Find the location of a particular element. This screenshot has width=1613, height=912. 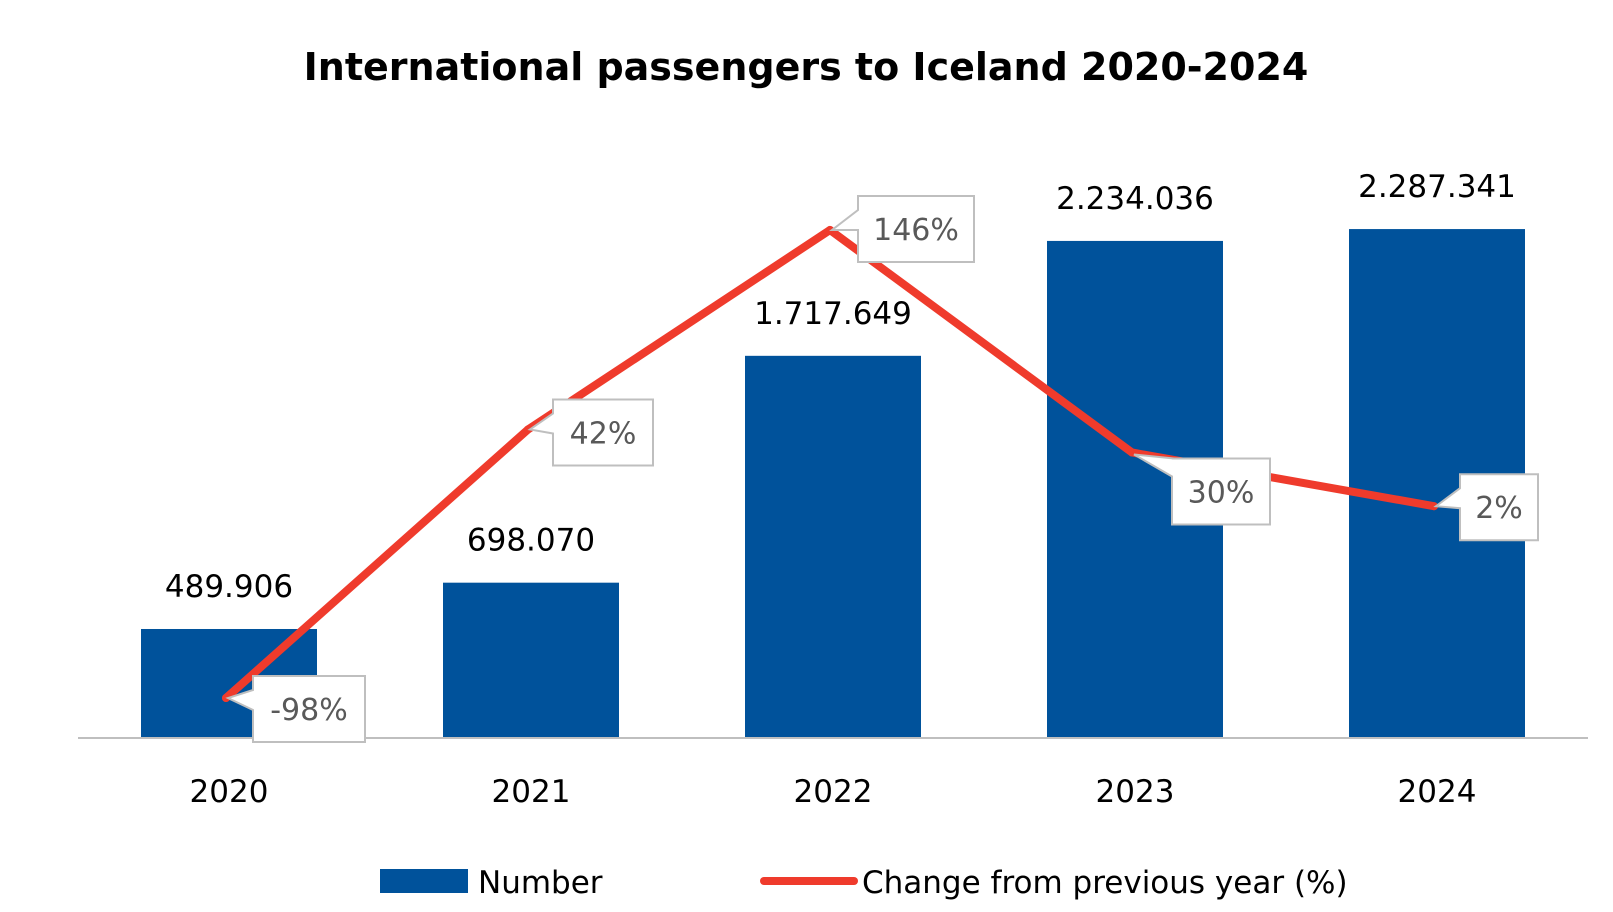

legend-label-change: Change from previous year (%) is located at coordinates (1105, 883).